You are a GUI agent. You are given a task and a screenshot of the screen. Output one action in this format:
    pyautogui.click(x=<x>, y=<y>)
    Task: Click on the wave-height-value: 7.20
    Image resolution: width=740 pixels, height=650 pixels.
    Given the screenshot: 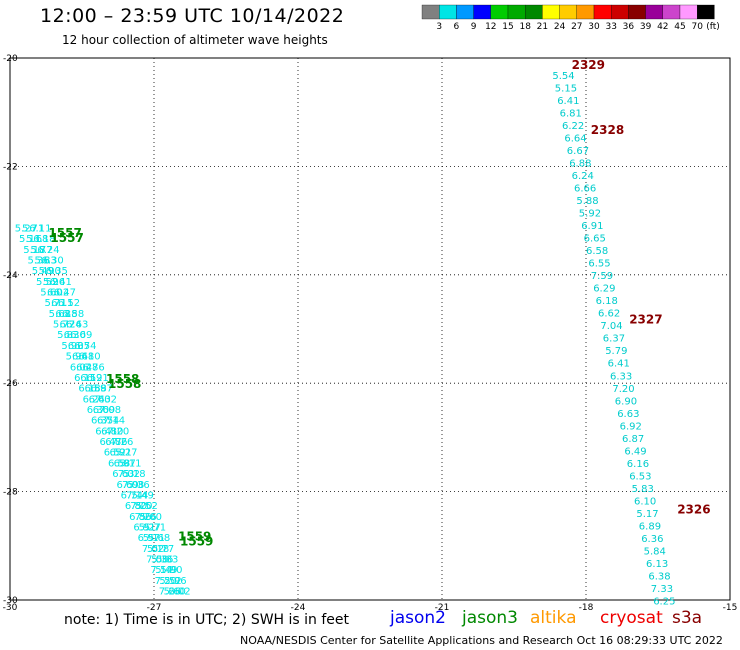 What is the action you would take?
    pyautogui.click(x=166, y=581)
    